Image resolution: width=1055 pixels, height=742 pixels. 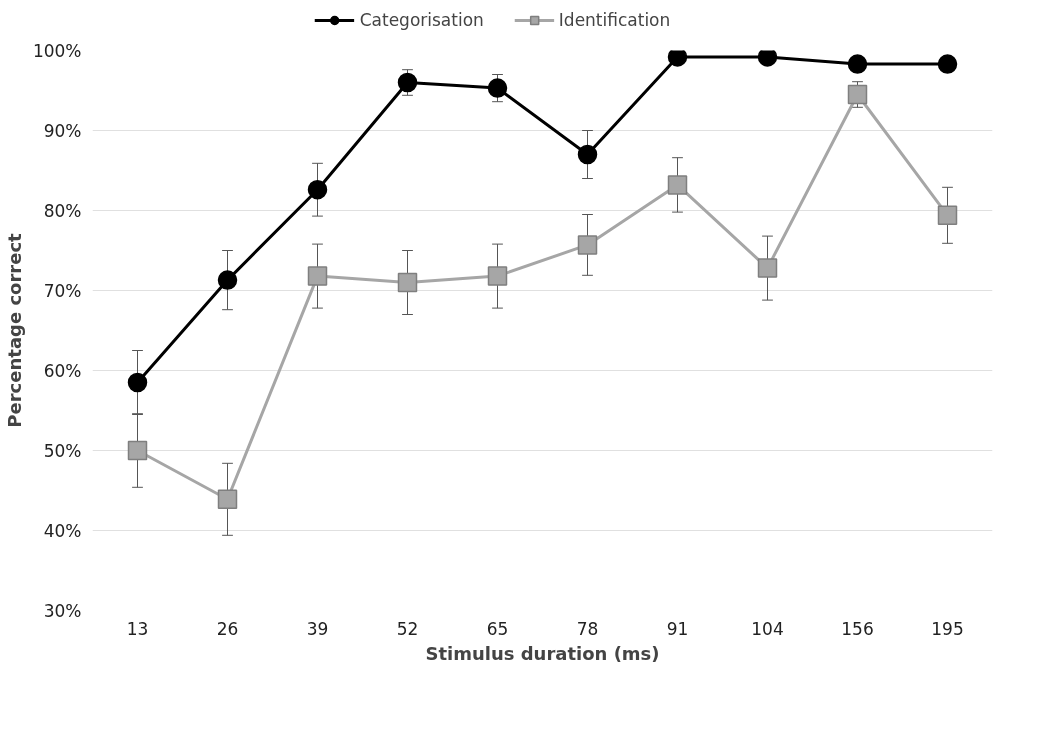 I want to click on y-tick-label: 90%, so click(x=62, y=130).